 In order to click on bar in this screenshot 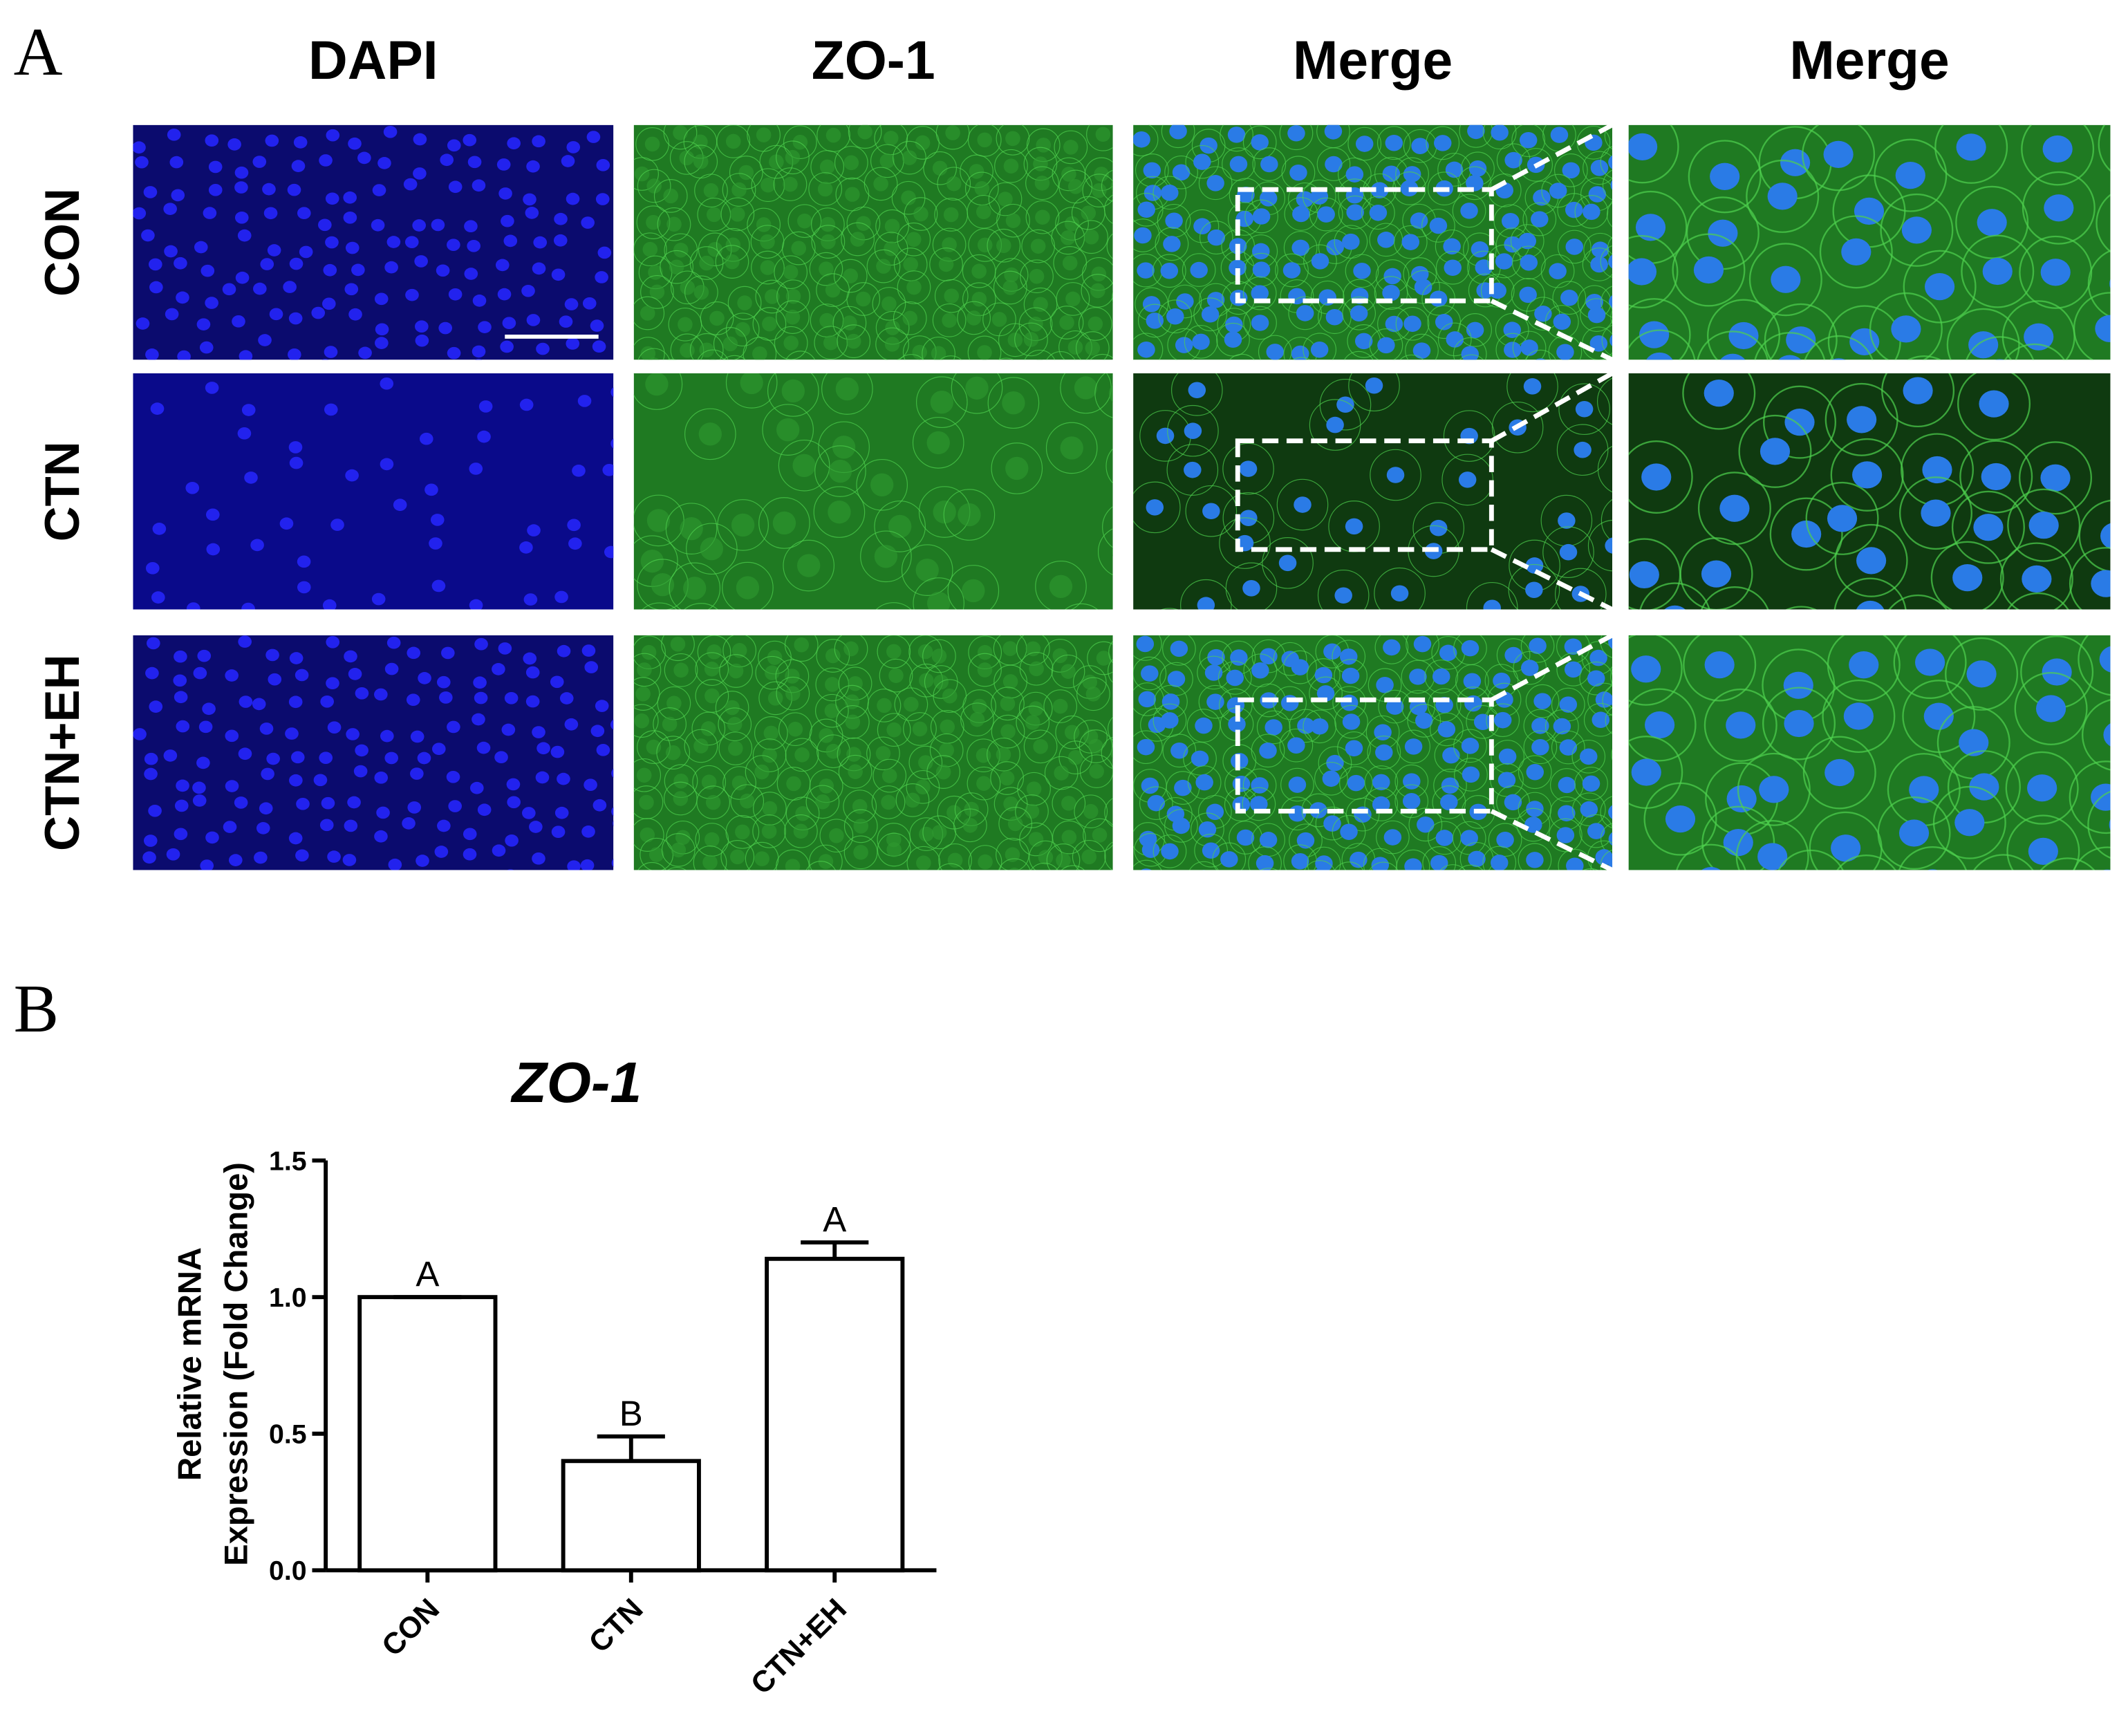, I will do `click(835, 1414)`.